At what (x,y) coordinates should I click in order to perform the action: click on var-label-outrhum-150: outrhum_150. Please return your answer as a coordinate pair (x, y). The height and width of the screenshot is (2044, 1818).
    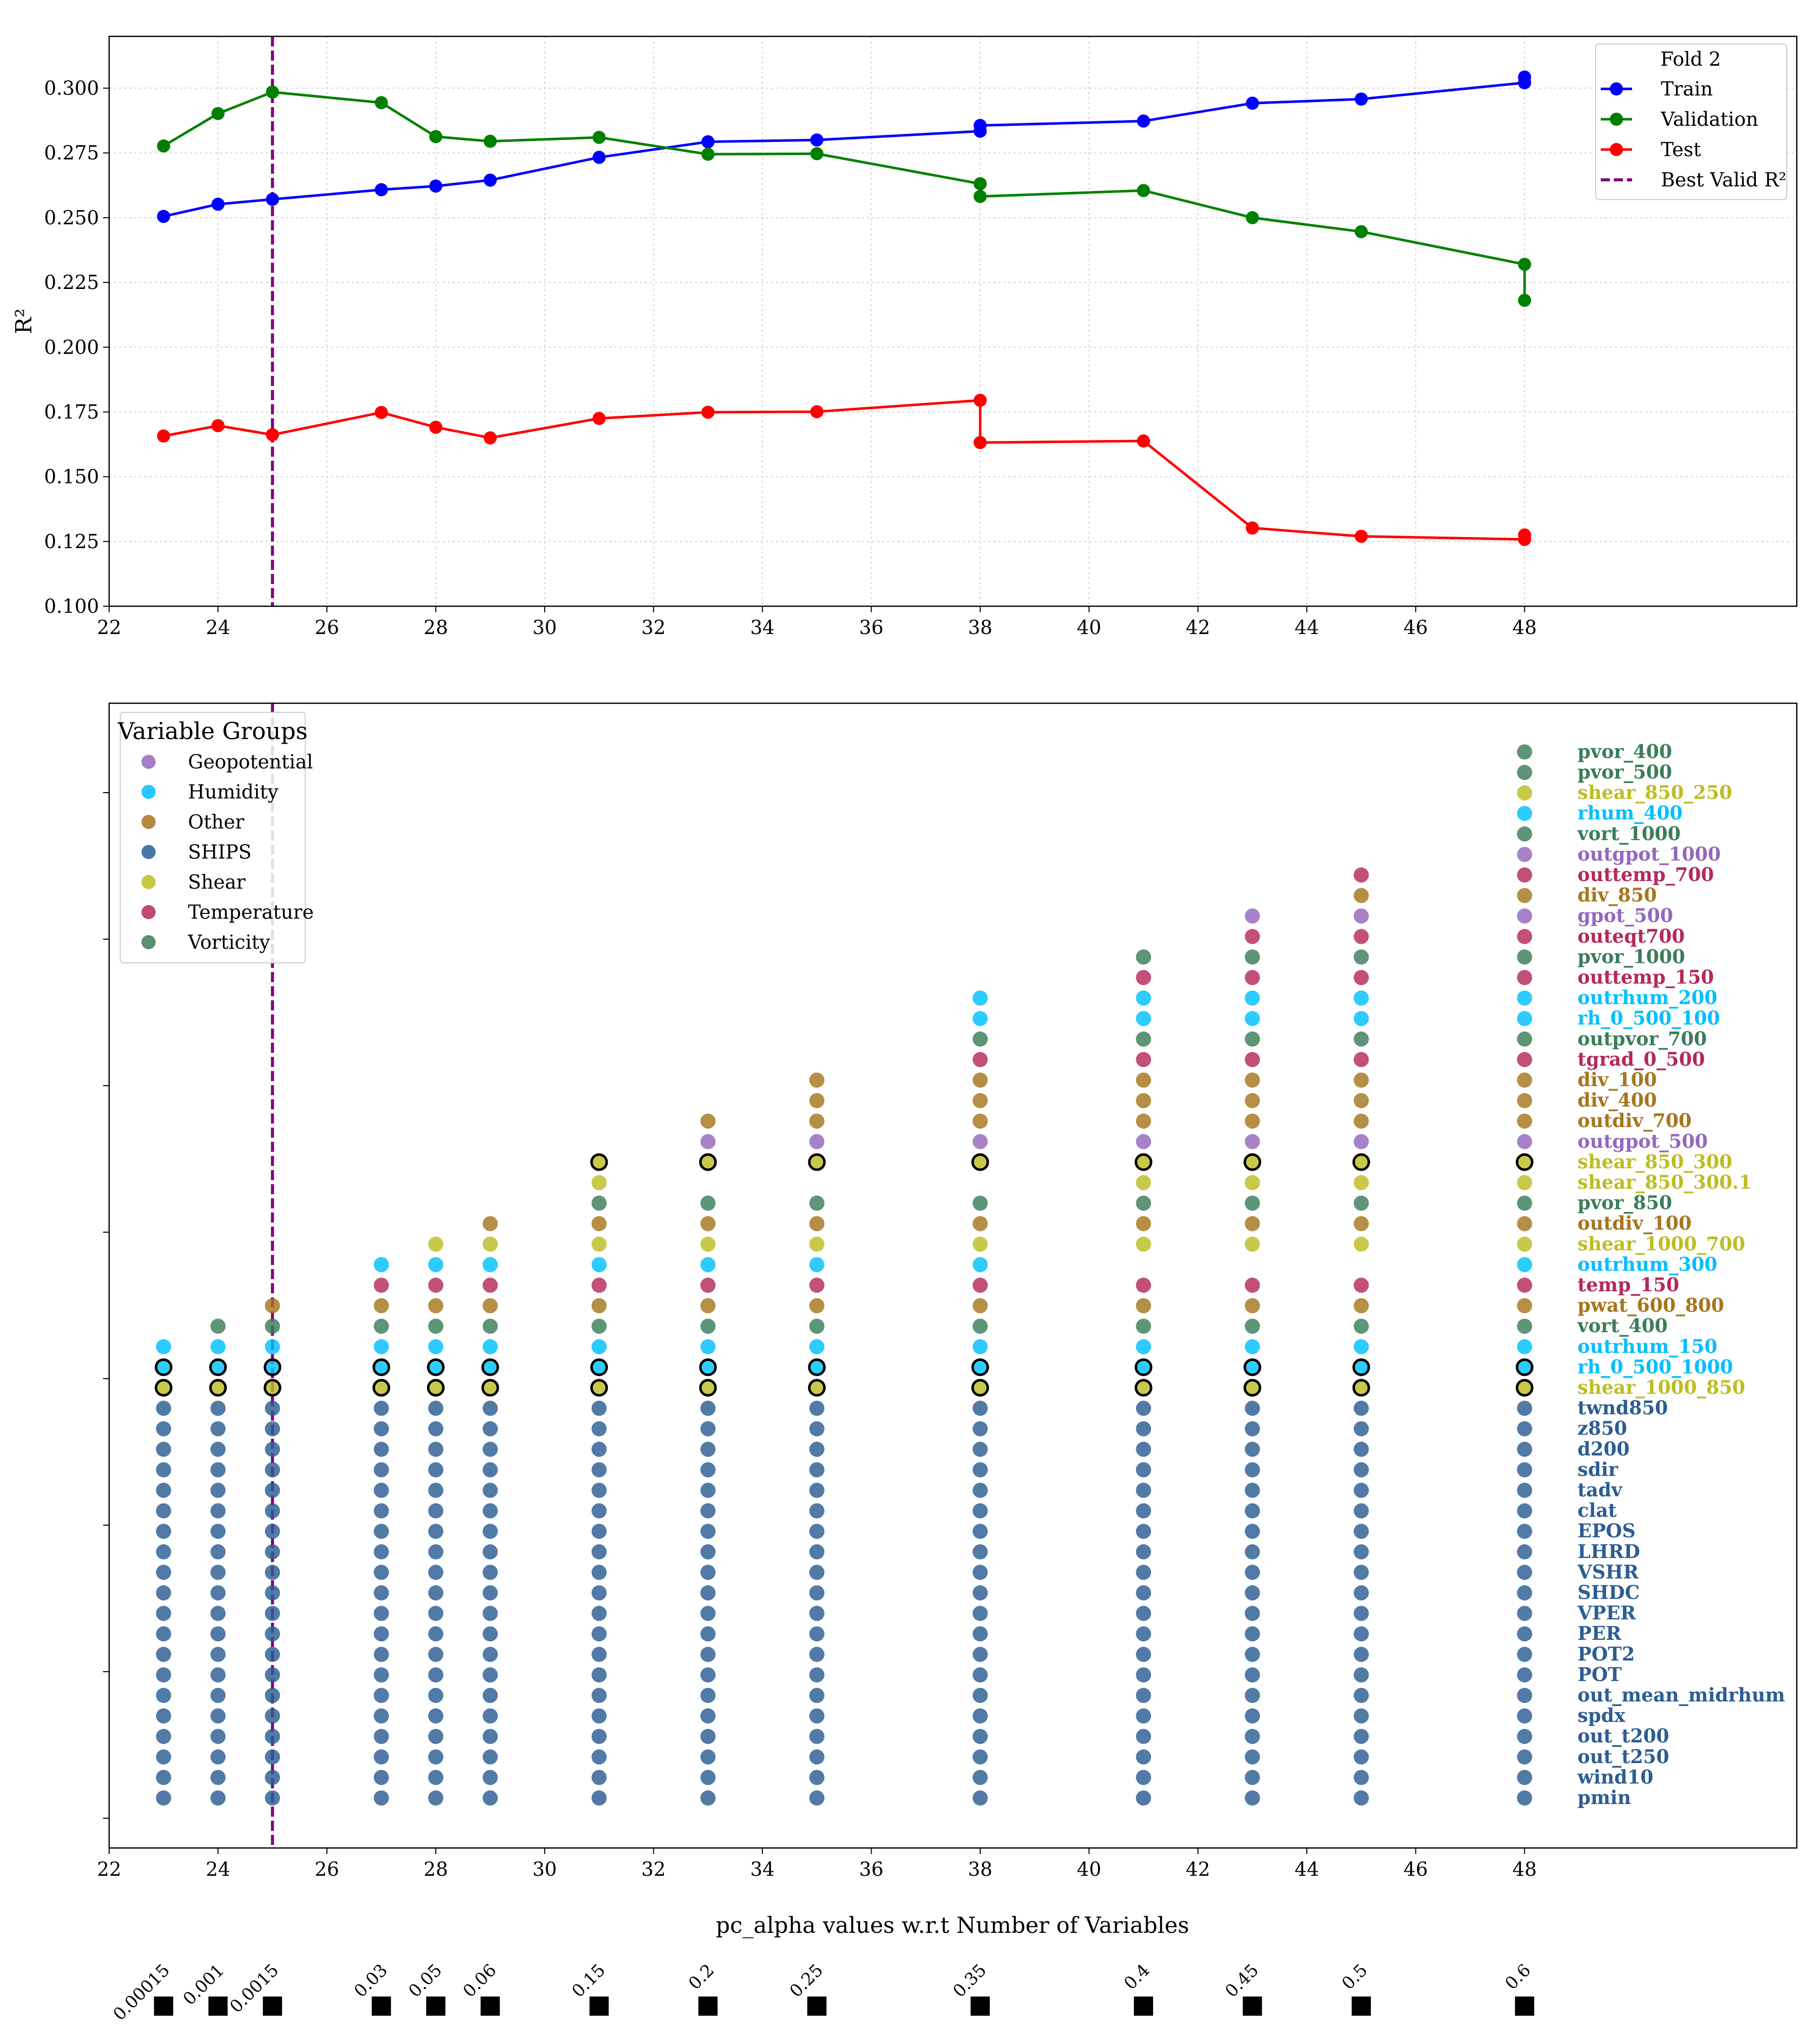
    Looking at the image, I should click on (1647, 1346).